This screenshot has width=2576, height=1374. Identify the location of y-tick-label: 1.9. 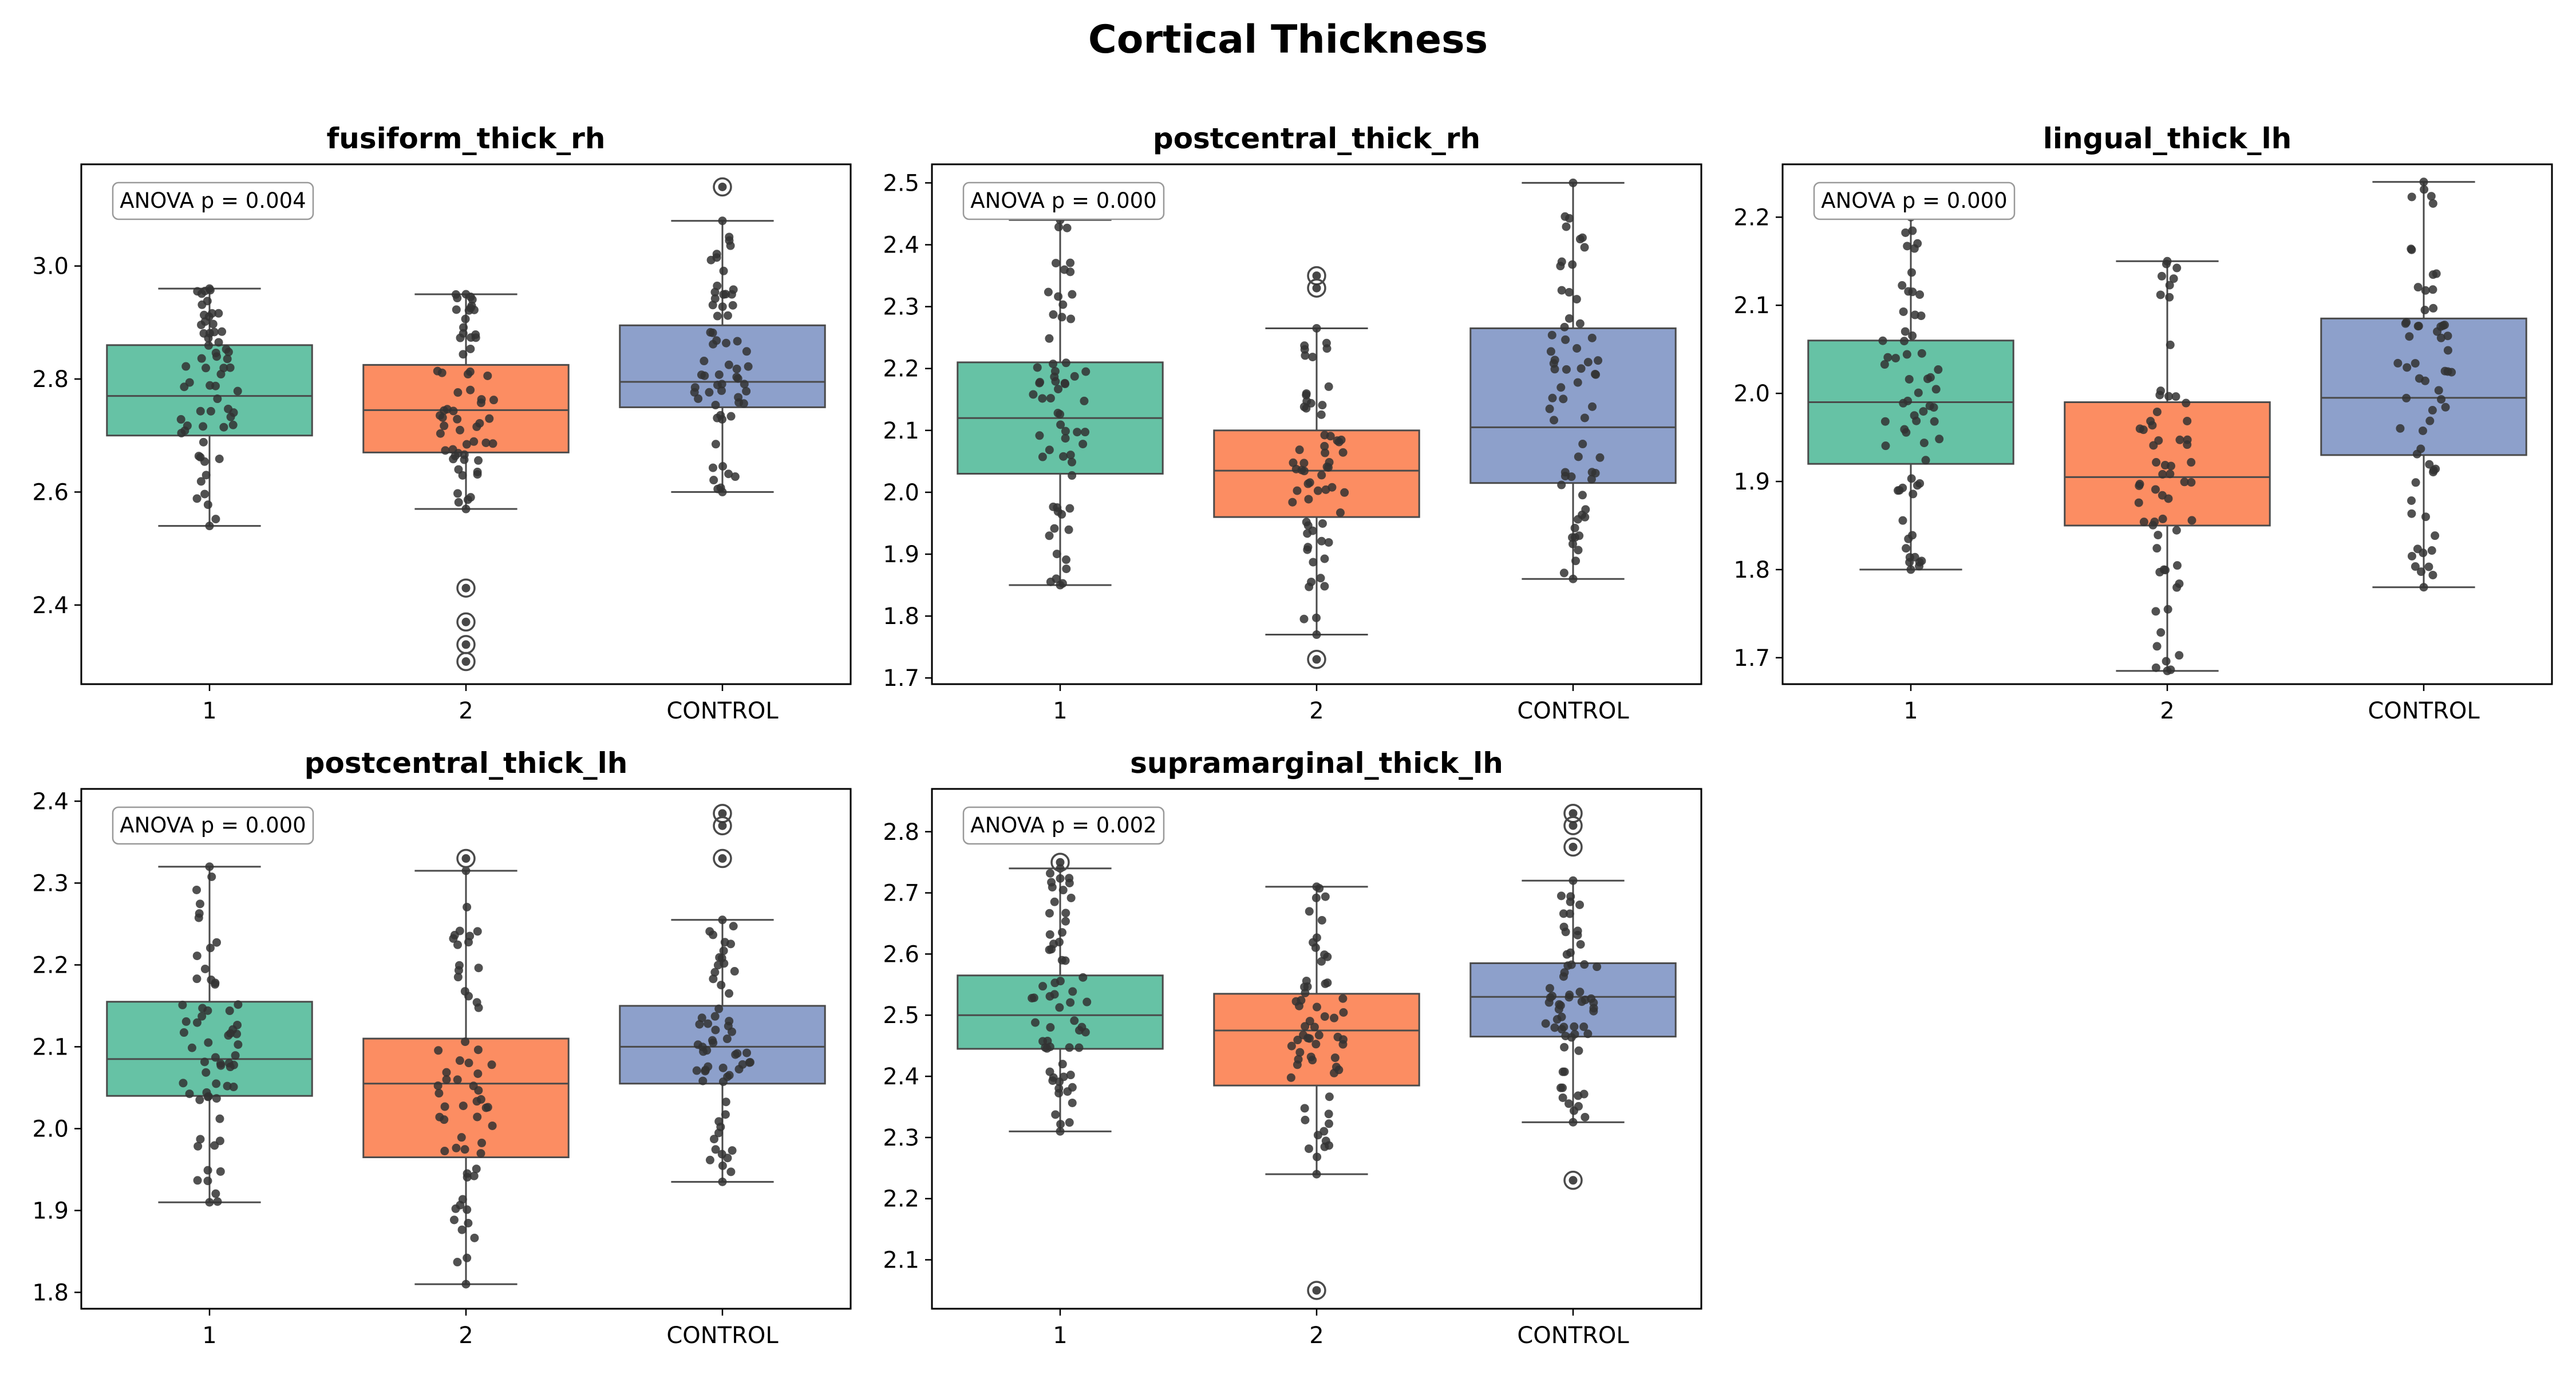
(901, 555).